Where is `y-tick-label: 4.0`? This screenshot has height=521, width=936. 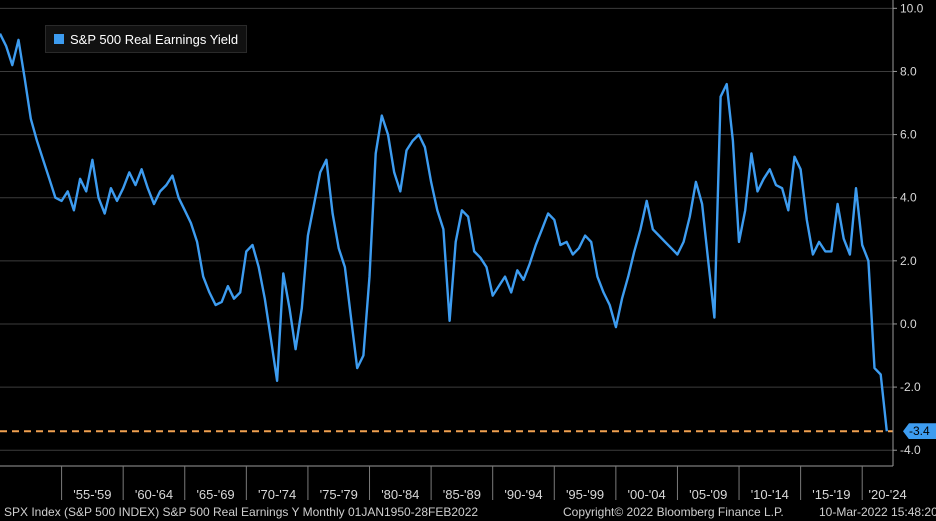 y-tick-label: 4.0 is located at coordinates (908, 198).